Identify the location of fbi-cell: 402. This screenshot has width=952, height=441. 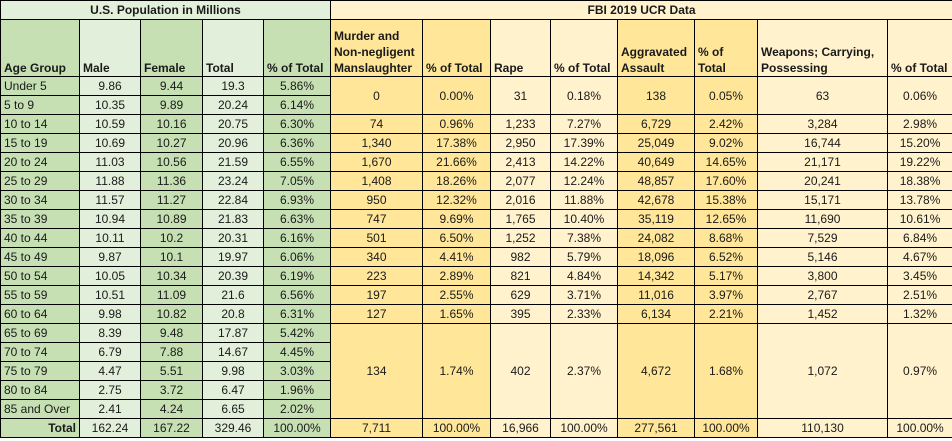
(521, 371).